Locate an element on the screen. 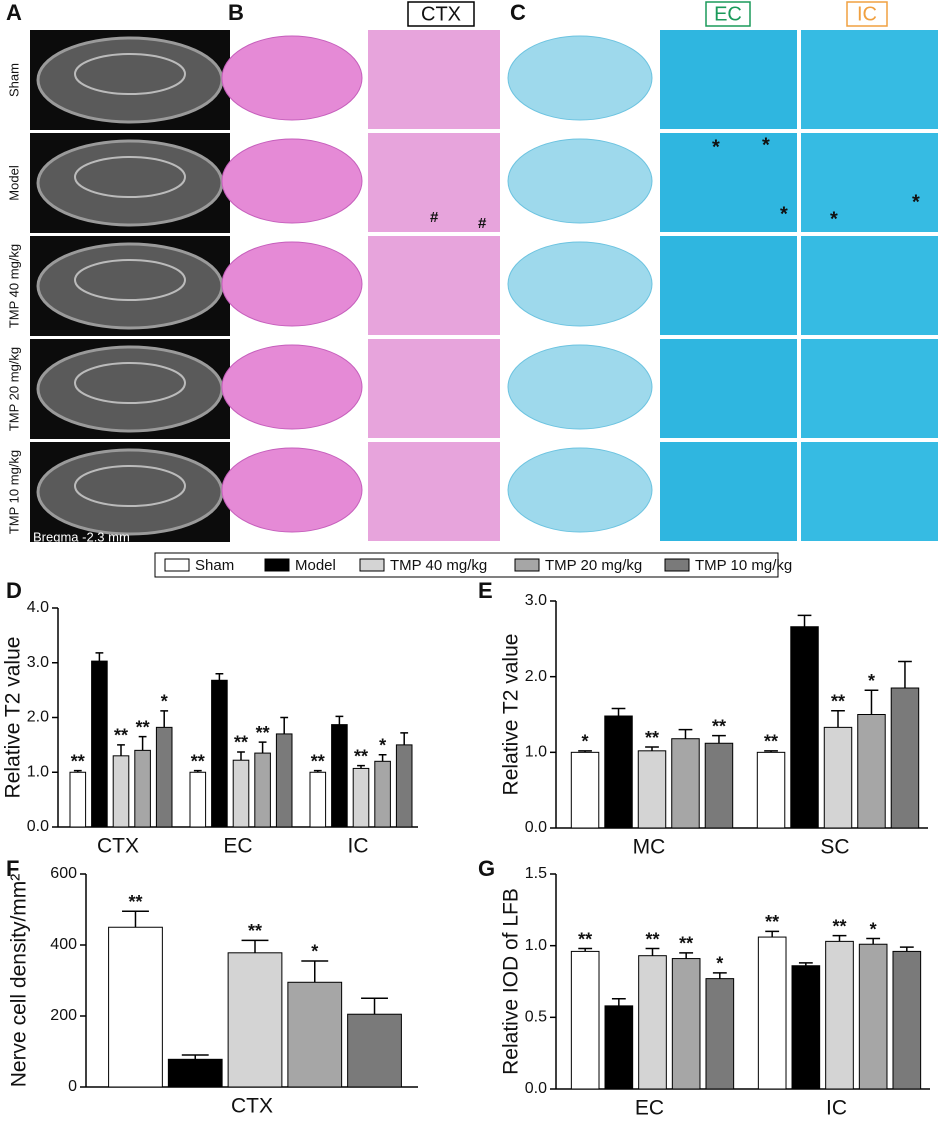 The image size is (941, 1124). y-tick-label: 1.0 is located at coordinates (536, 752).